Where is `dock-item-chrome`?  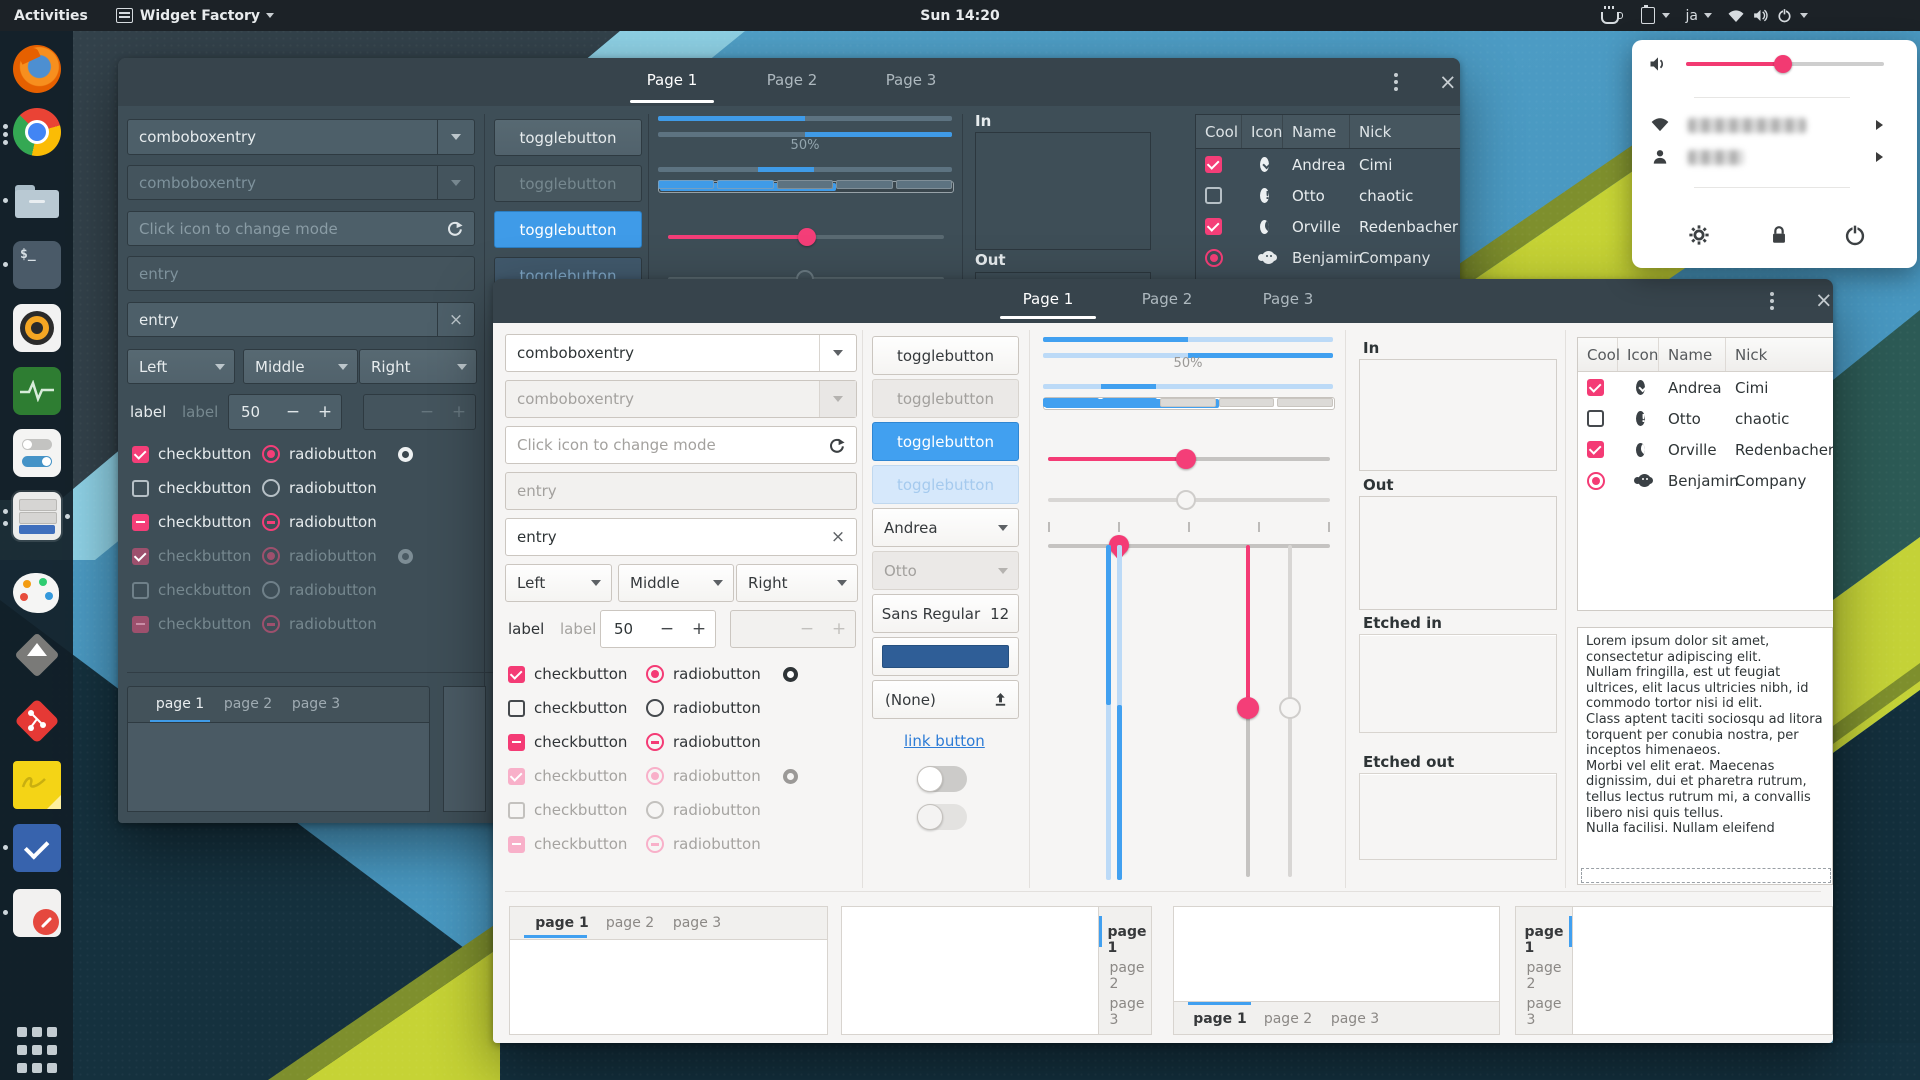 dock-item-chrome is located at coordinates (37, 132).